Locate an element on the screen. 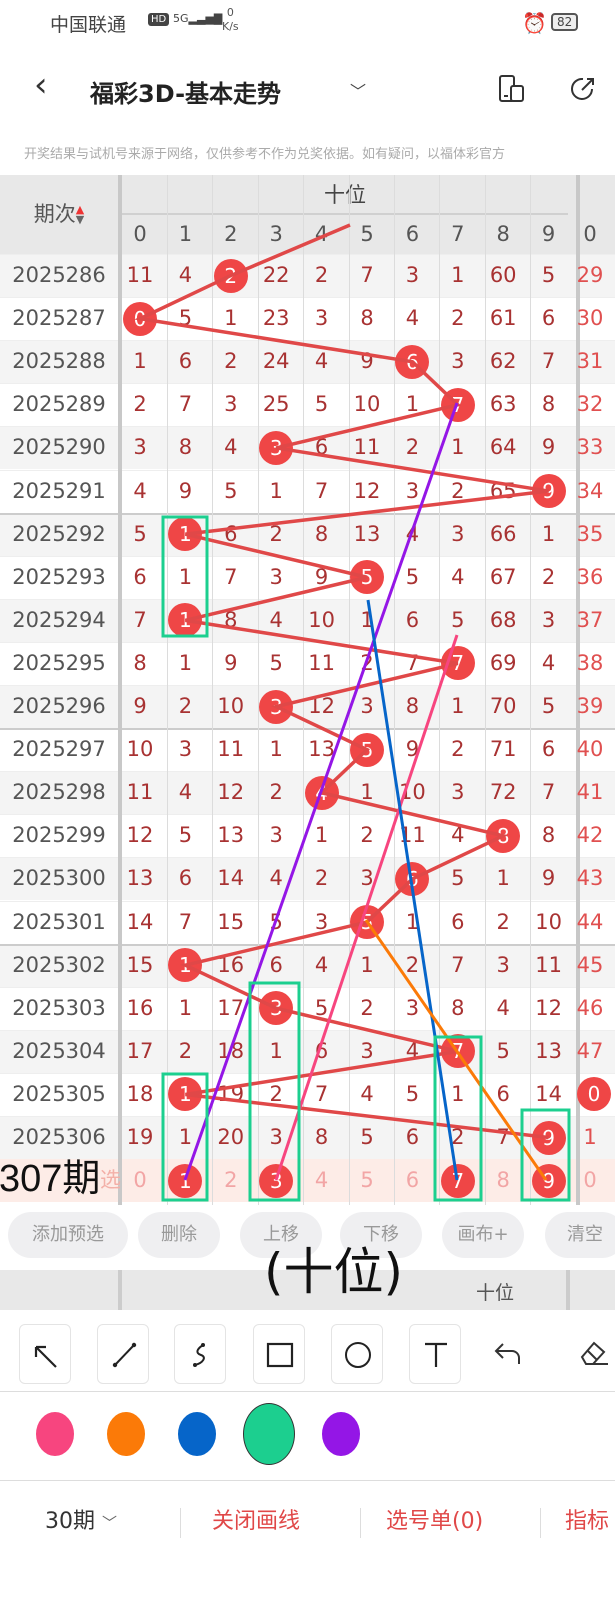 The width and height of the screenshot is (615, 1600). preview-digit: 2 is located at coordinates (231, 1180).